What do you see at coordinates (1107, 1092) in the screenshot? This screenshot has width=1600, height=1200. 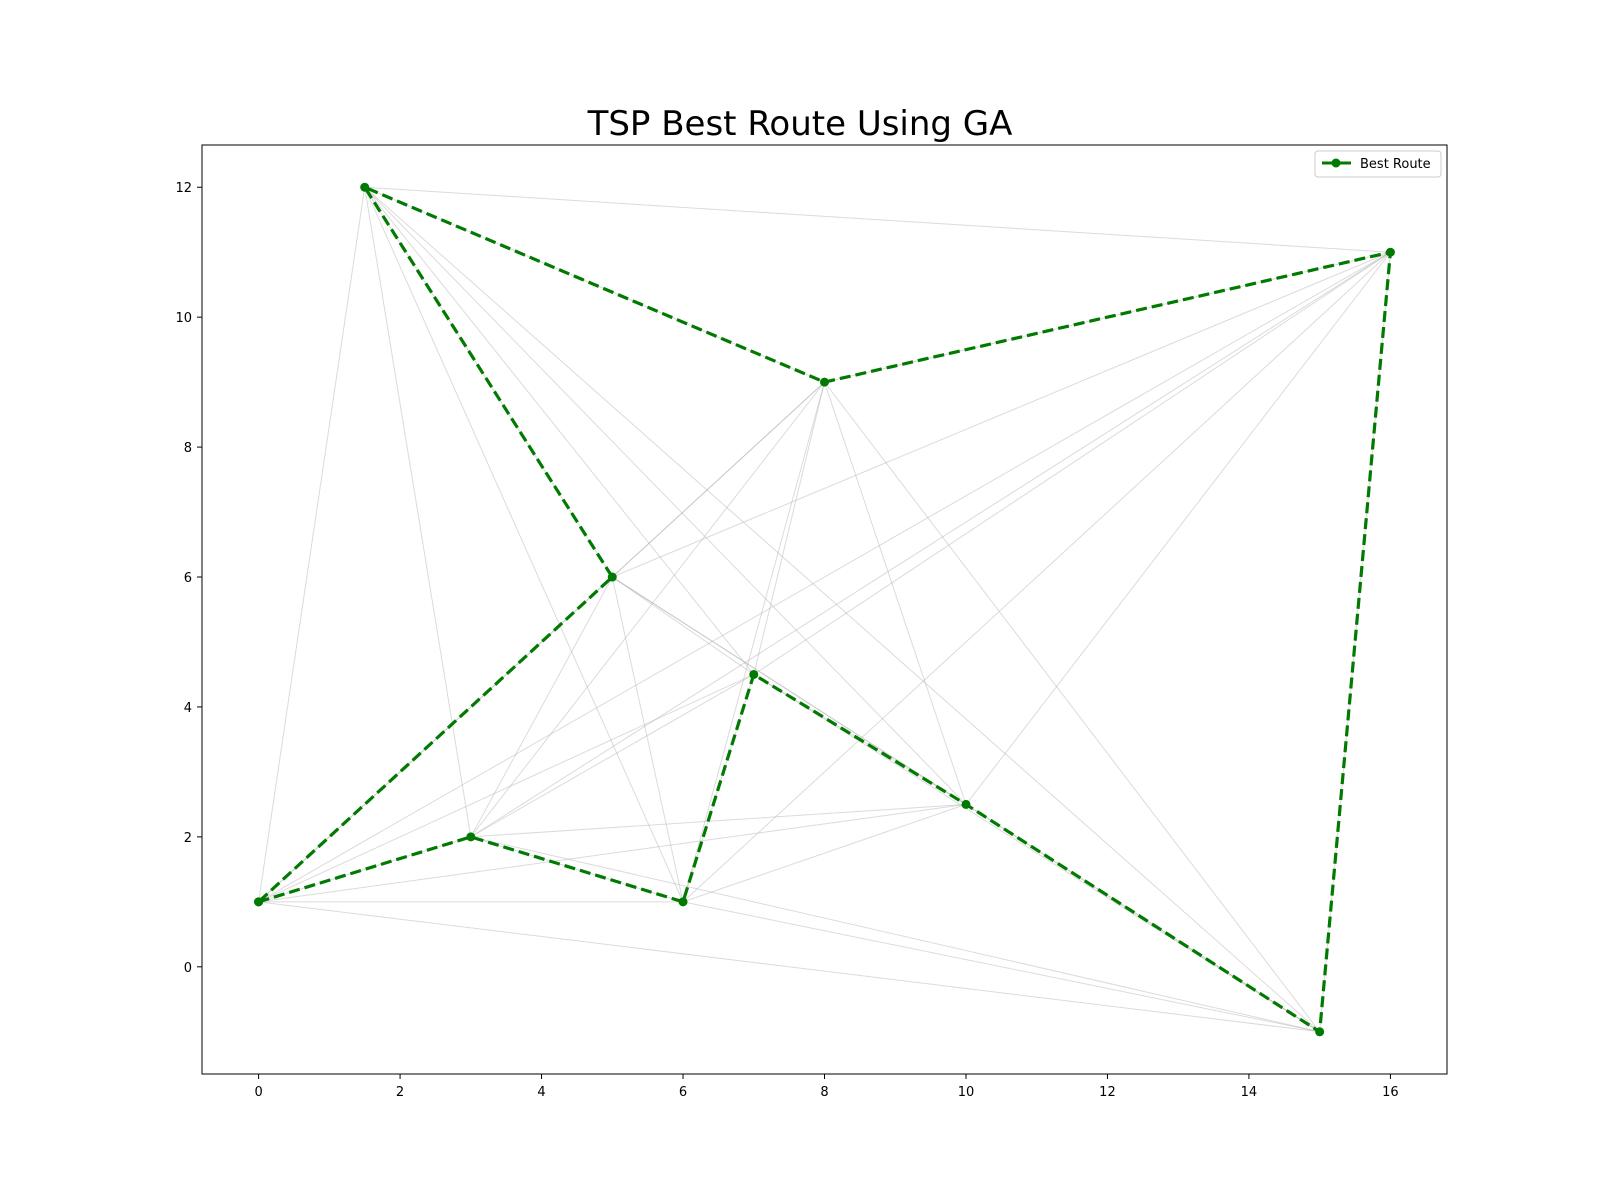 I see `x-tick-label: 12` at bounding box center [1107, 1092].